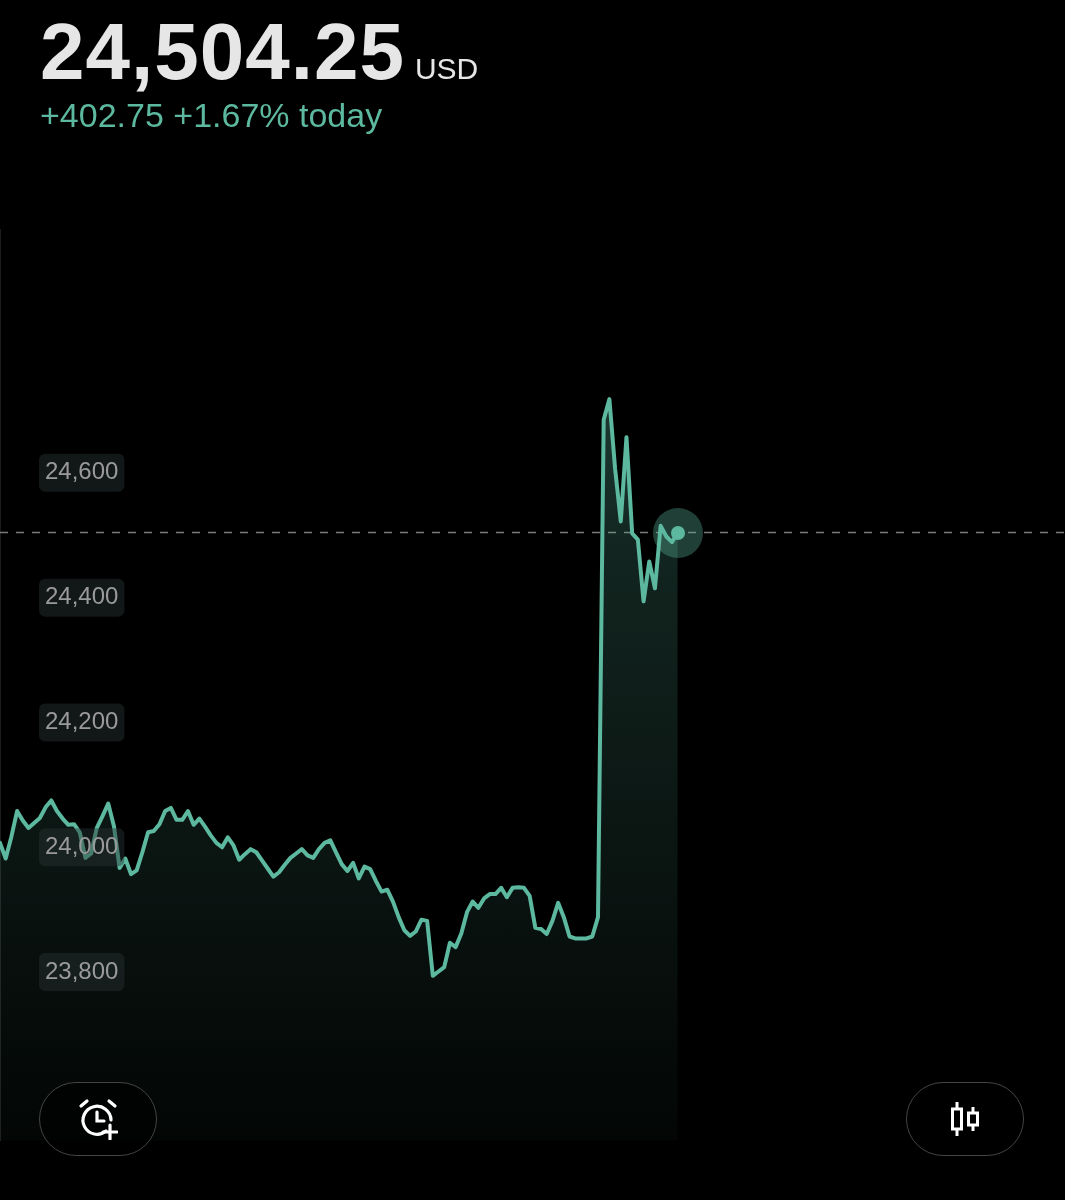 The height and width of the screenshot is (1200, 1065). What do you see at coordinates (82, 596) in the screenshot?
I see `y-tick-label: 24,400` at bounding box center [82, 596].